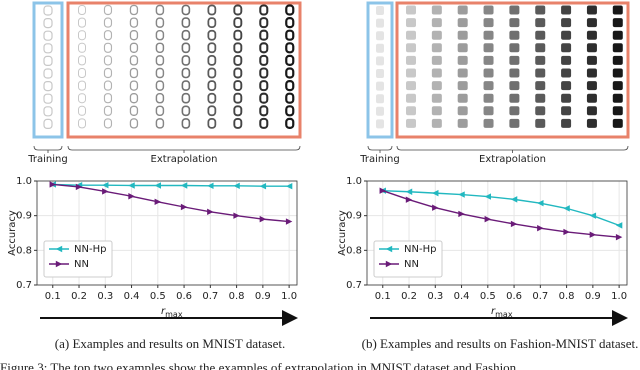 Image resolution: width=640 pixels, height=370 pixels. I want to click on extrapolation-box, so click(184, 70).